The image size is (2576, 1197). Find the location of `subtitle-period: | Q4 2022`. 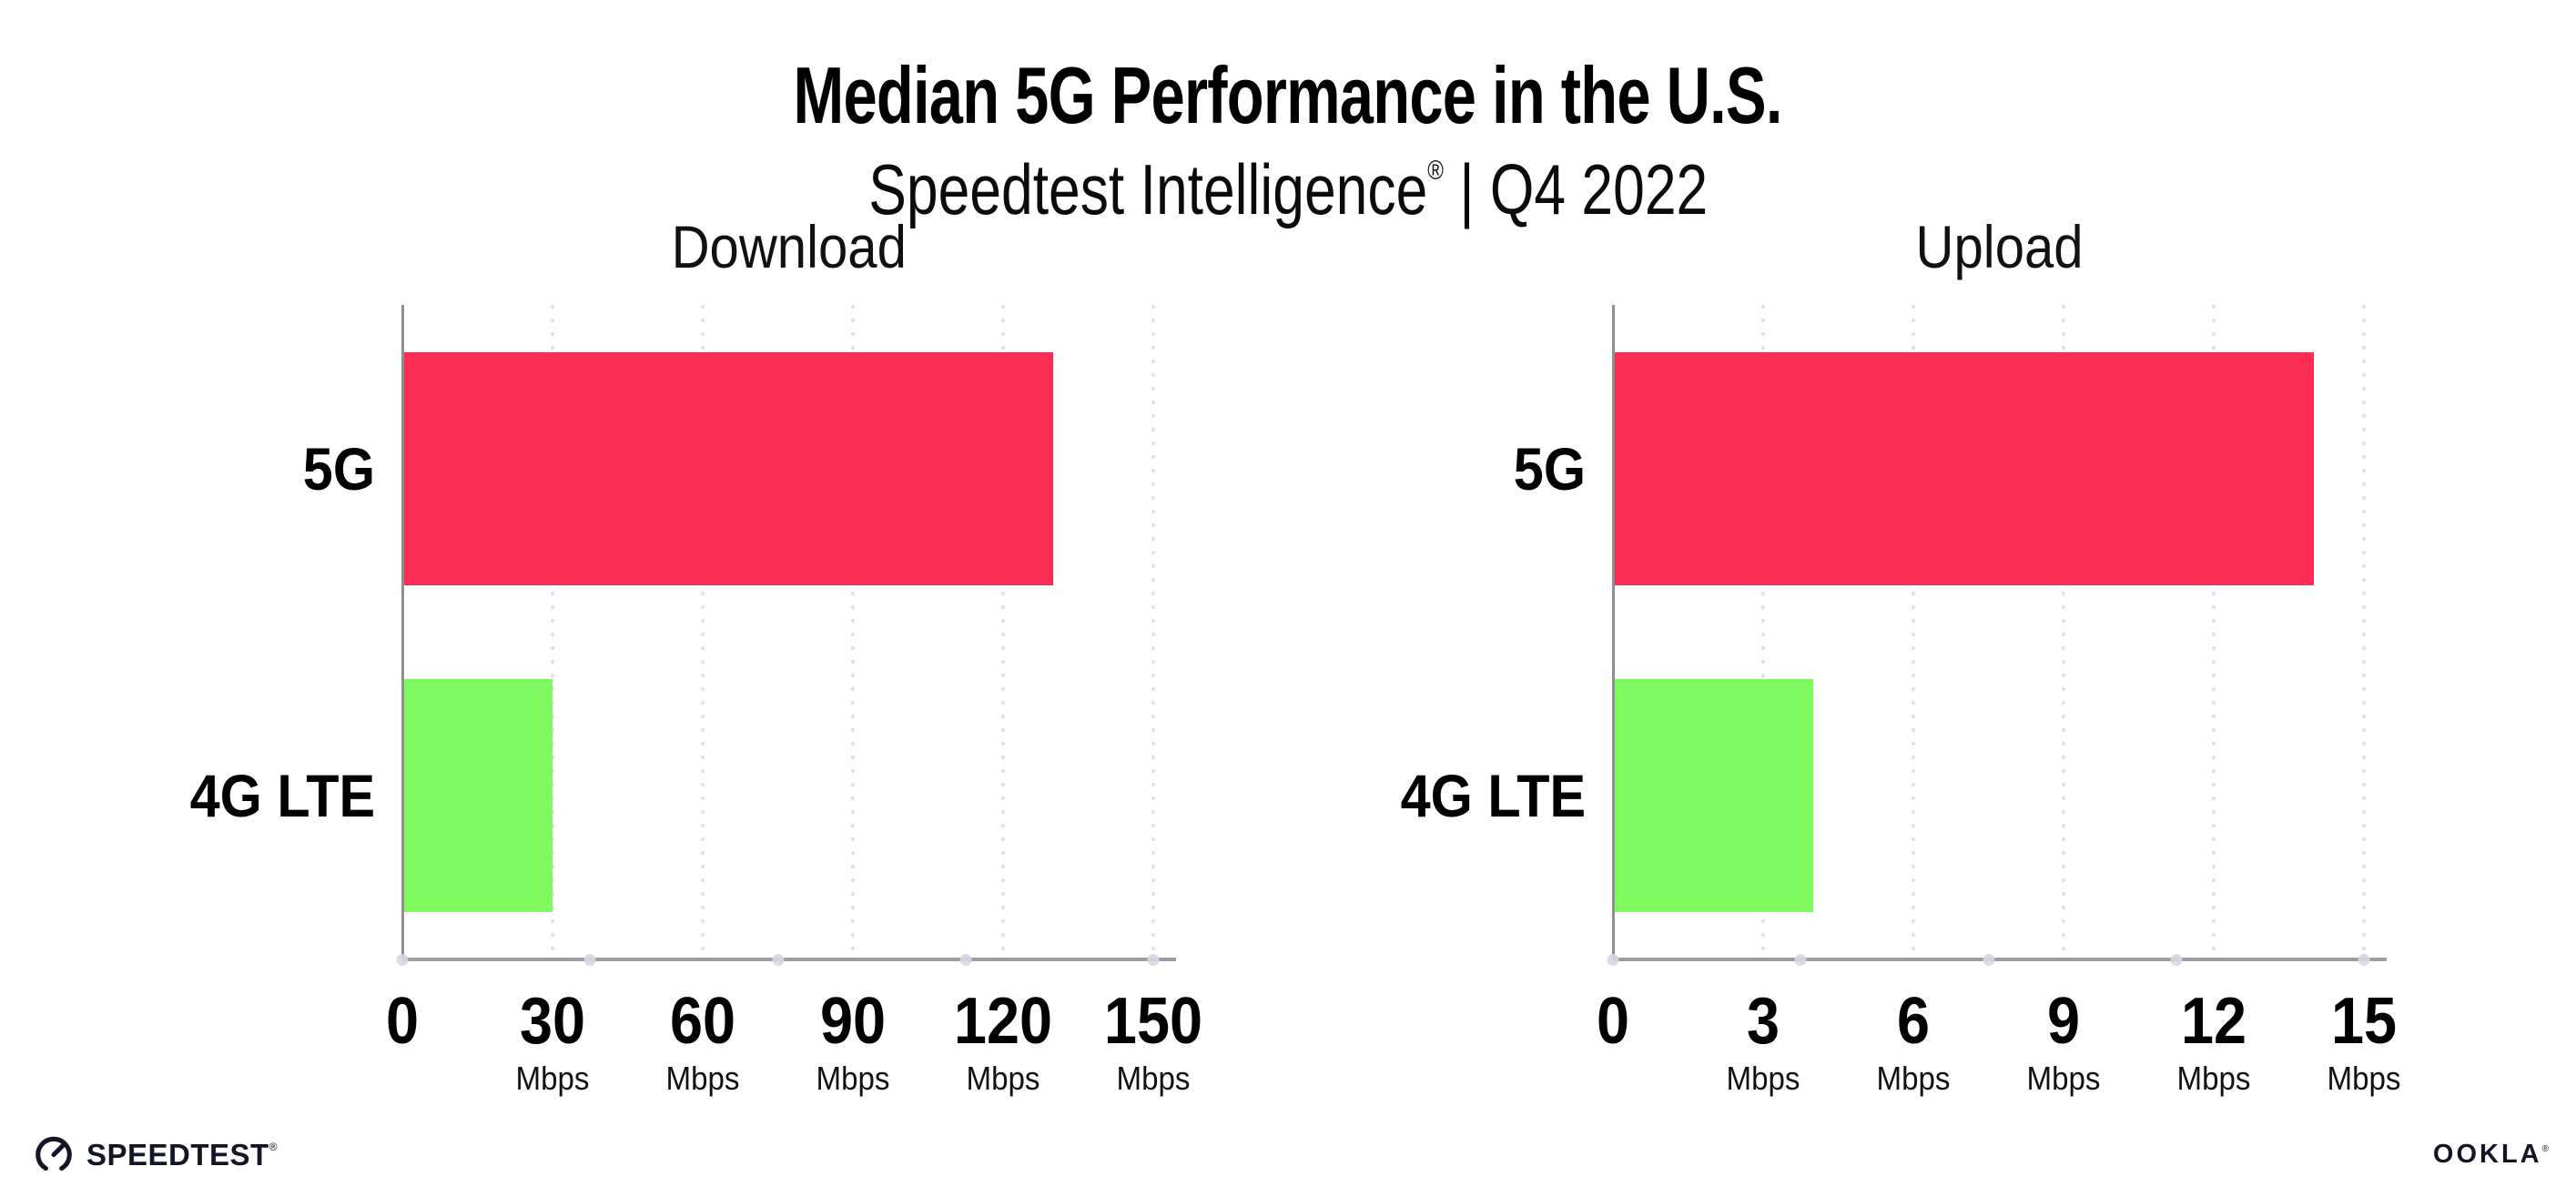

subtitle-period: | Q4 2022 is located at coordinates (1575, 189).